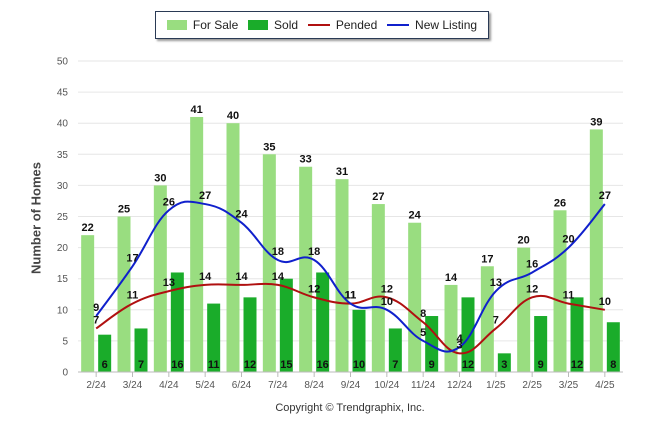 This screenshot has width=646, height=434. Describe the element at coordinates (398, 25) in the screenshot. I see `legend-swatch-new-listing` at that location.